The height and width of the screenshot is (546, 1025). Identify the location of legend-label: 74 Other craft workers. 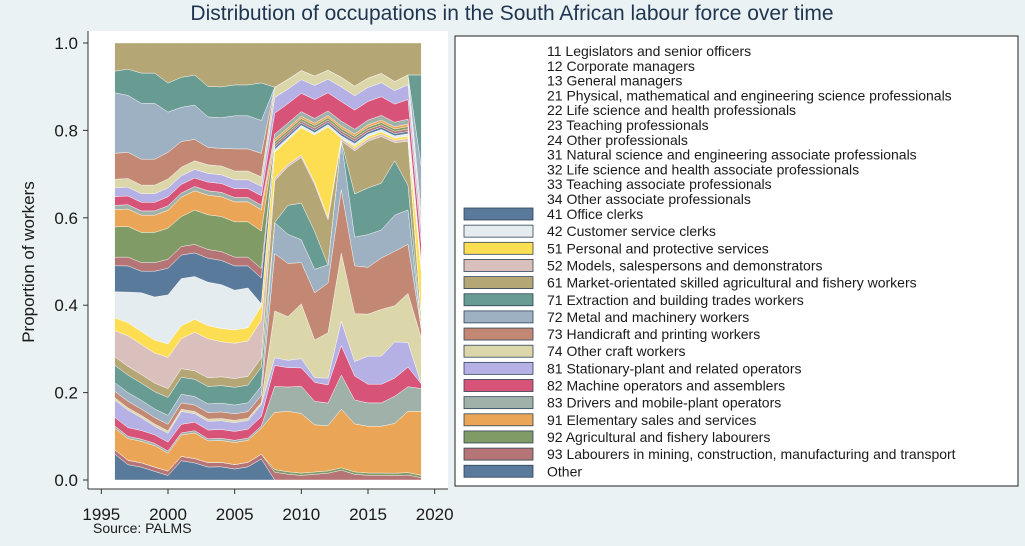
(616, 351).